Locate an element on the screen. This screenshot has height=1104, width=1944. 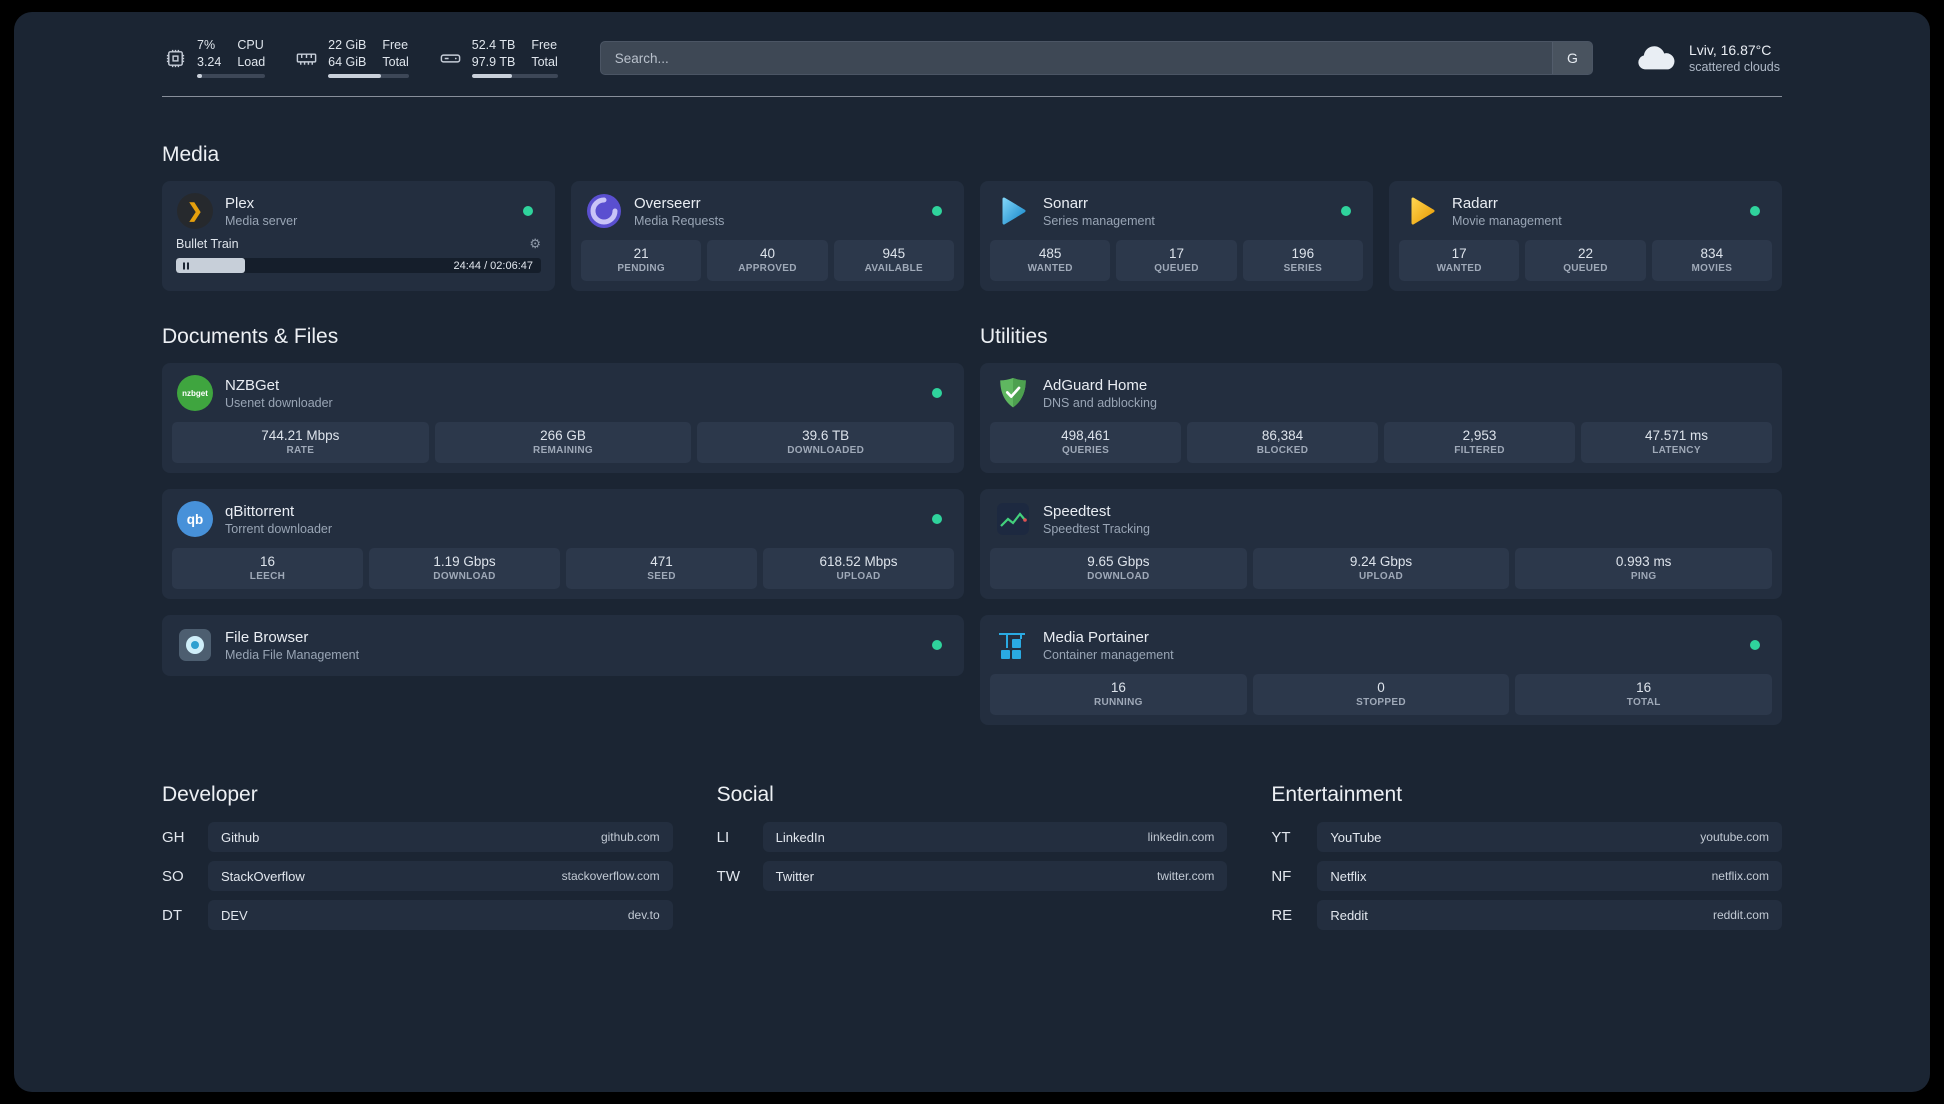
memory-free-value: 22 GiB is located at coordinates (347, 45).